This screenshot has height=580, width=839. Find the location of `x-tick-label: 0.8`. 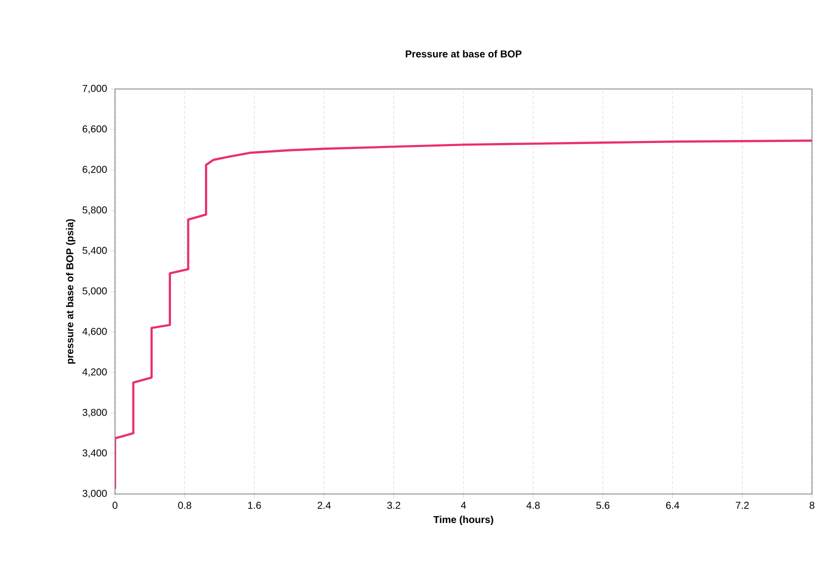

x-tick-label: 0.8 is located at coordinates (185, 505).